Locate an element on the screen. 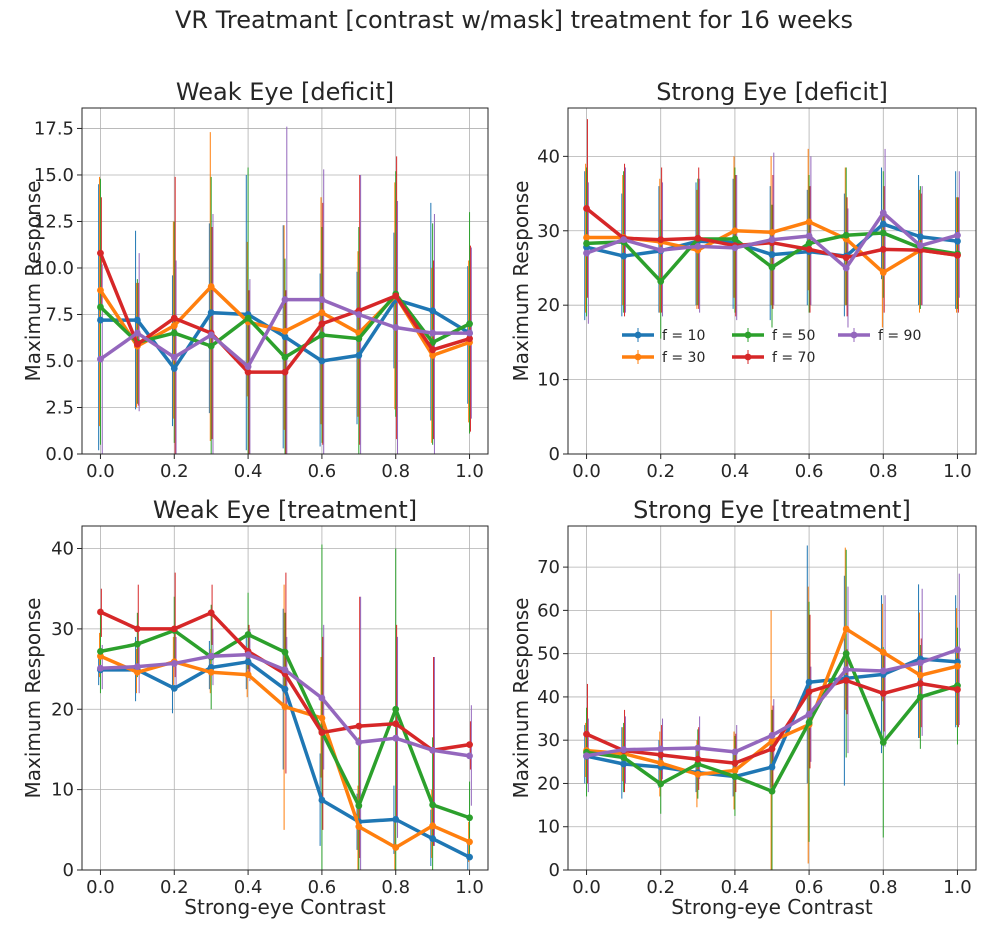 The image size is (985, 925). weak-deficit-point-f30 is located at coordinates (322, 313).